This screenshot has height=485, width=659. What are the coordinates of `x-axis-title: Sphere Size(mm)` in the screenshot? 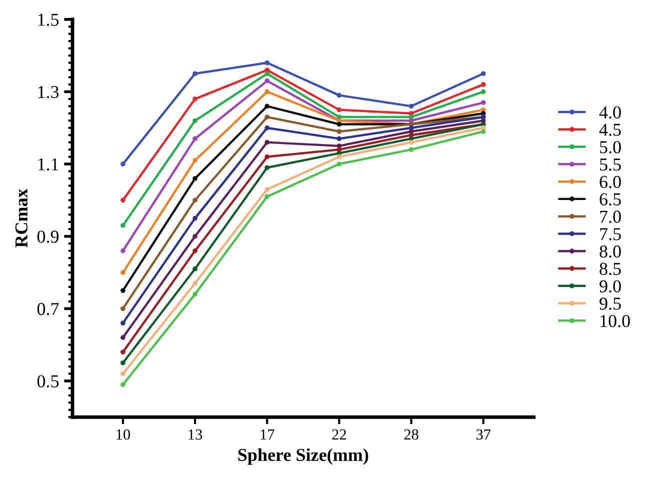 It's located at (303, 456).